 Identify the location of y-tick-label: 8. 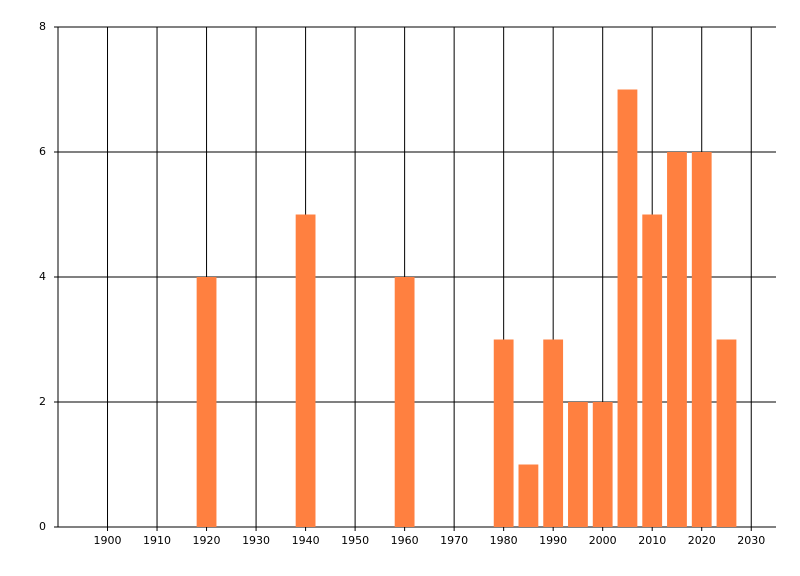
(42, 26).